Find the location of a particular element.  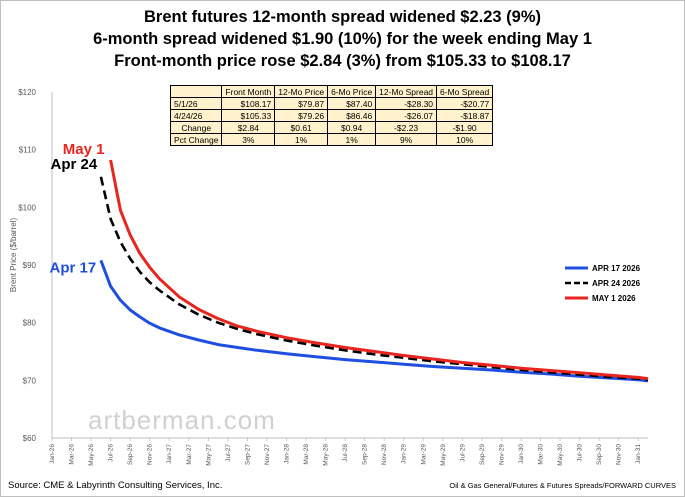

x-tick-label: May-29 is located at coordinates (443, 455).